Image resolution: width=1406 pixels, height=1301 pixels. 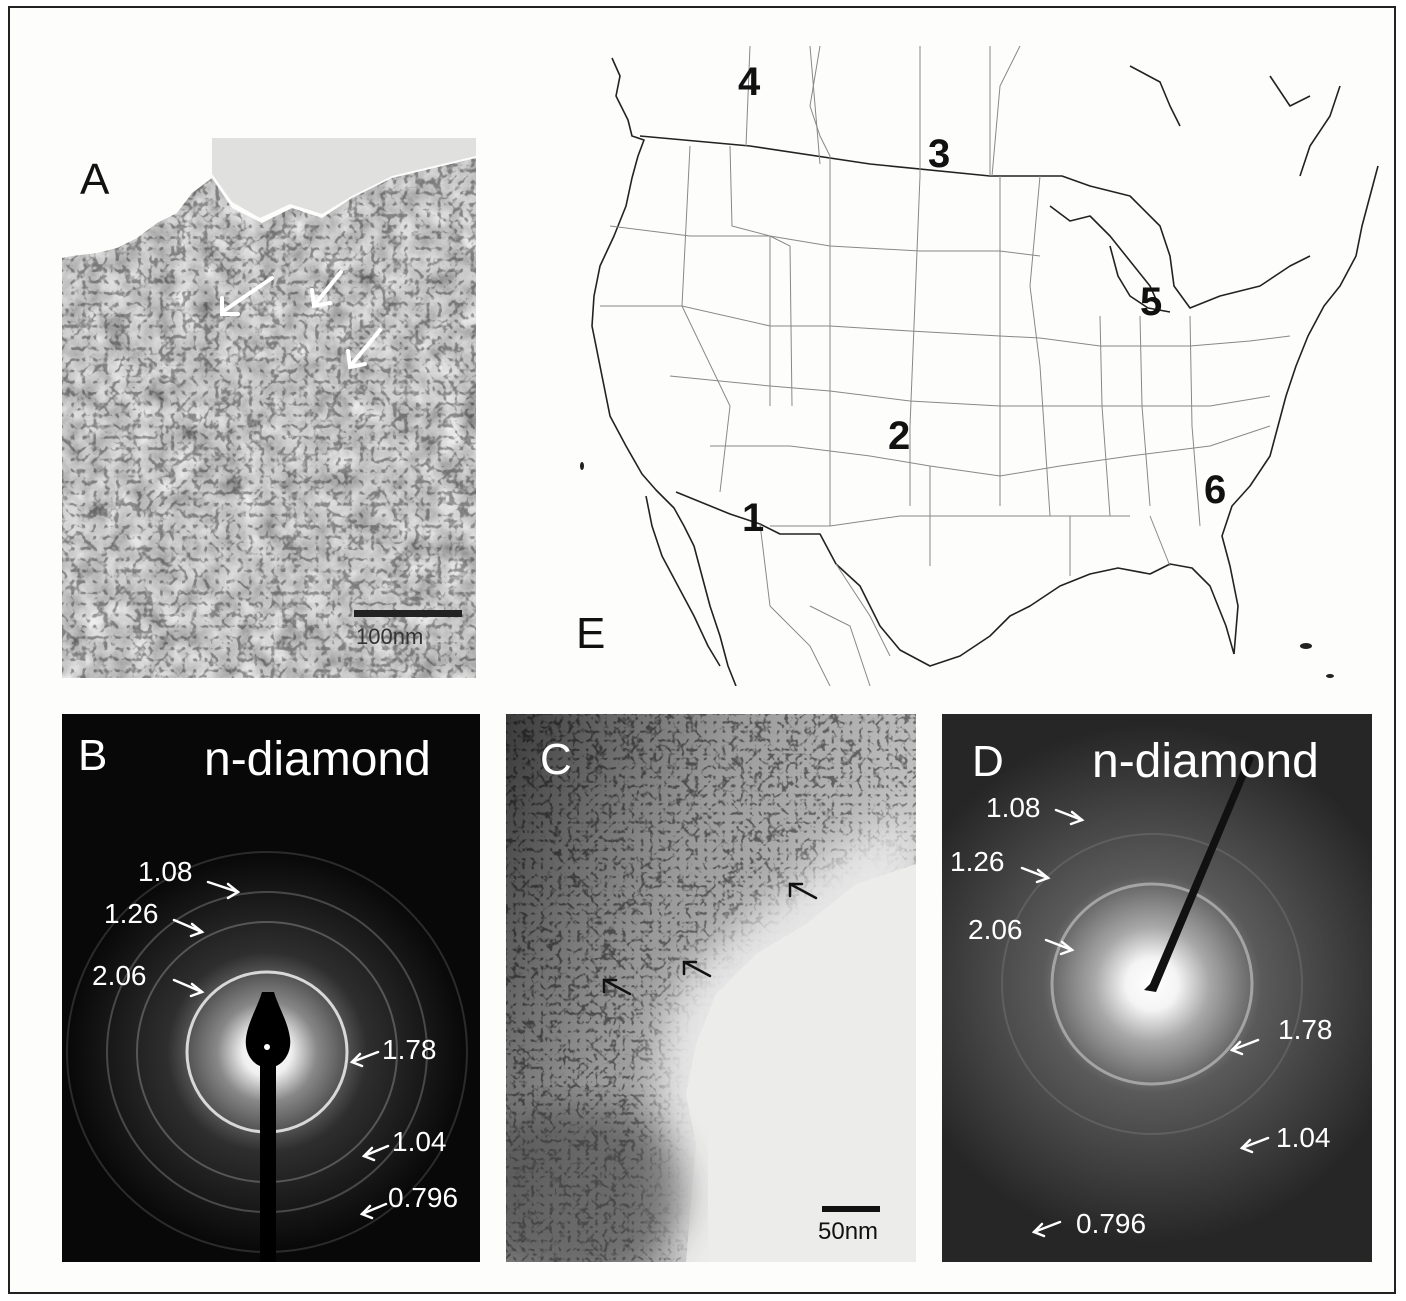 What do you see at coordinates (317, 759) in the screenshot?
I see `panel-b-title: n-diamond` at bounding box center [317, 759].